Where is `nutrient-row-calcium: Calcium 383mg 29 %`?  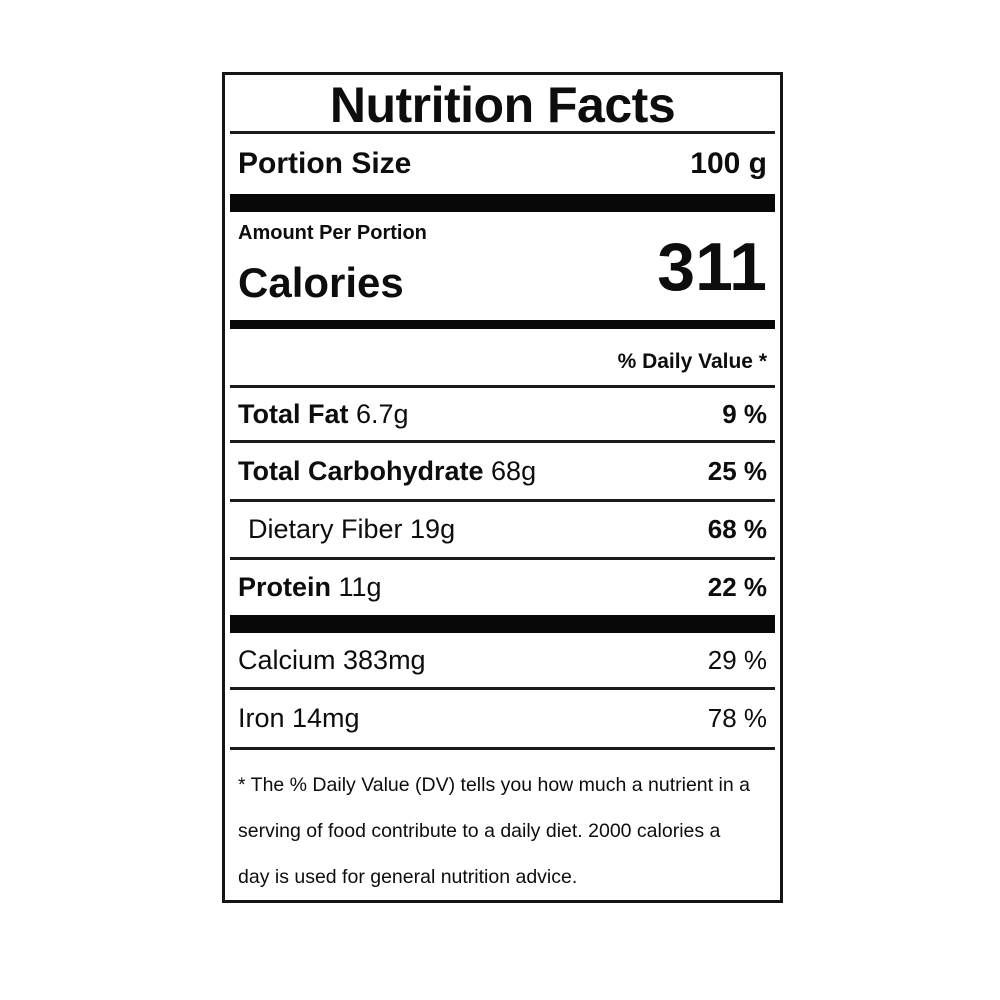
nutrient-row-calcium: Calcium 383mg 29 % is located at coordinates (502, 660).